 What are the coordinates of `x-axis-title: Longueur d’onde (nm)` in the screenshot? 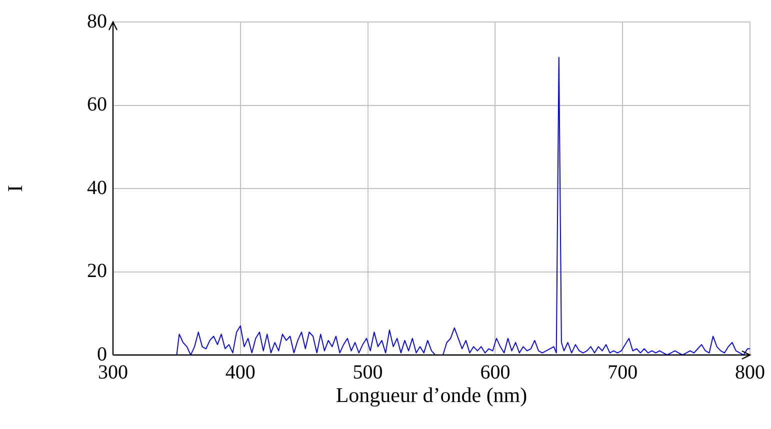 It's located at (432, 394).